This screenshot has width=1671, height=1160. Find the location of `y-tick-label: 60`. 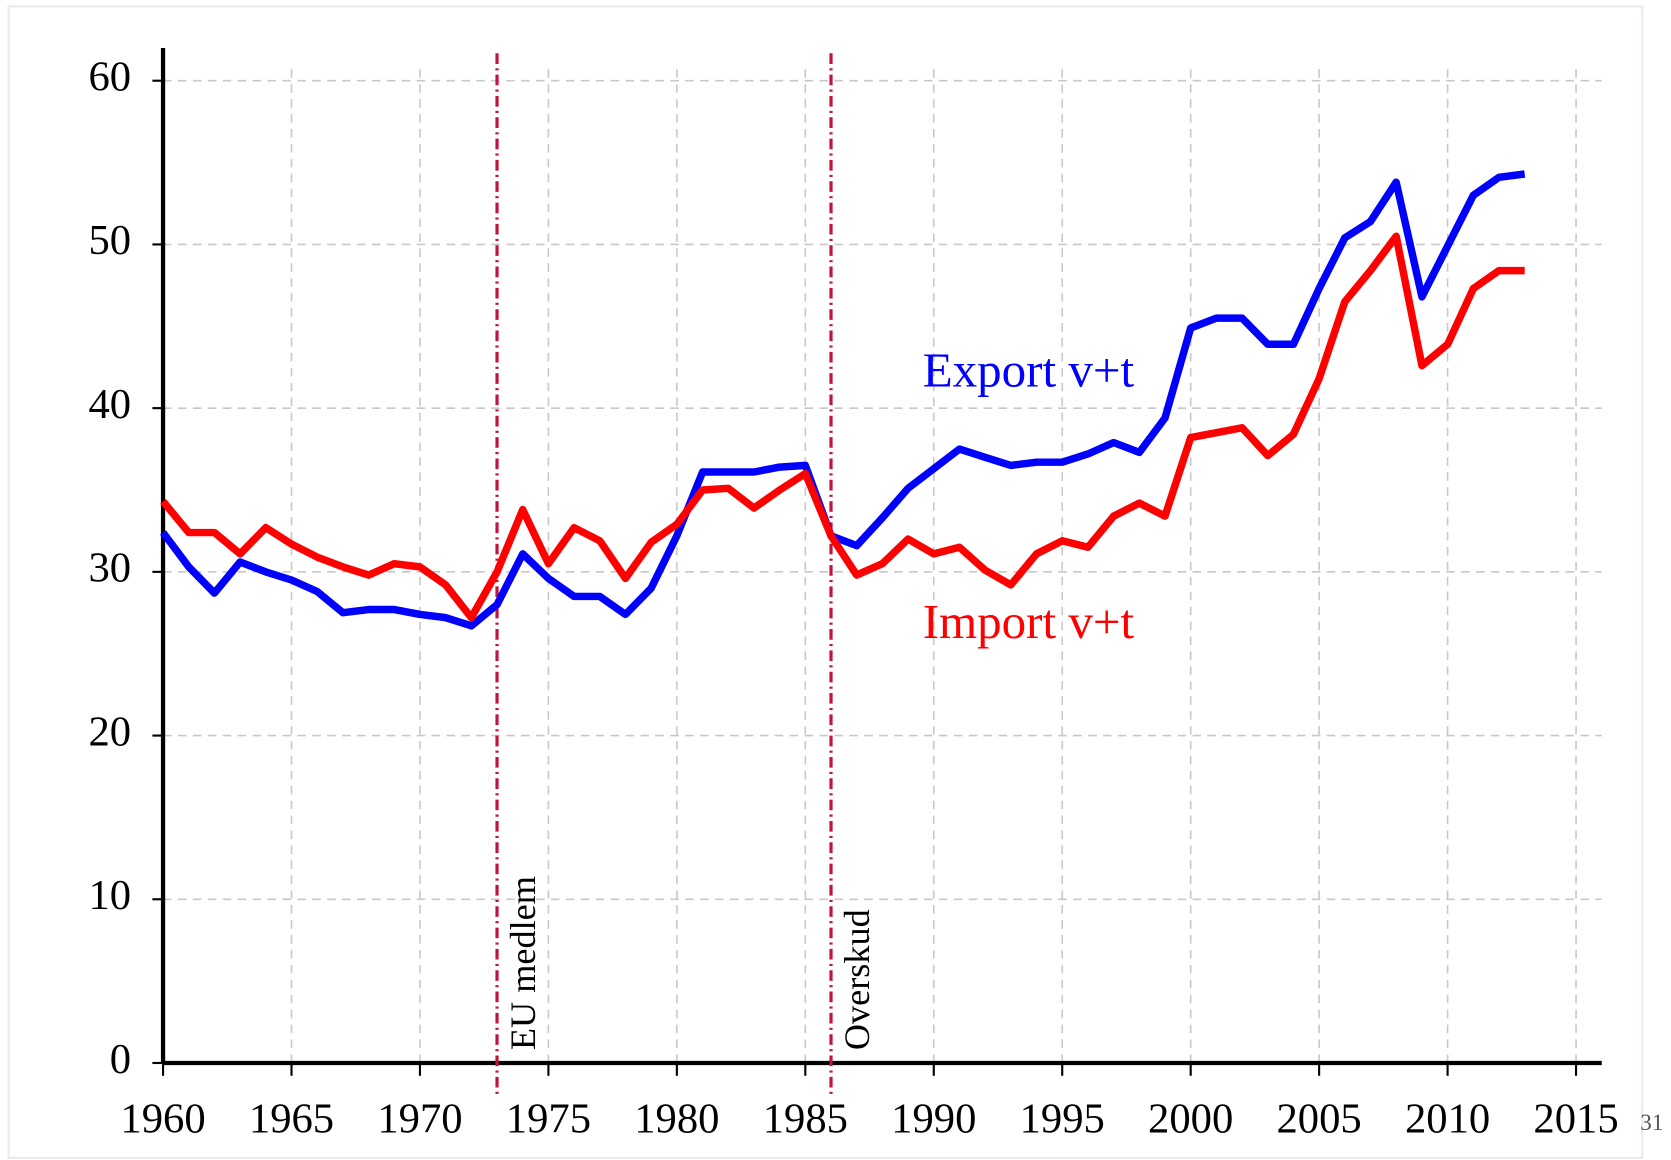

y-tick-label: 60 is located at coordinates (109, 76).